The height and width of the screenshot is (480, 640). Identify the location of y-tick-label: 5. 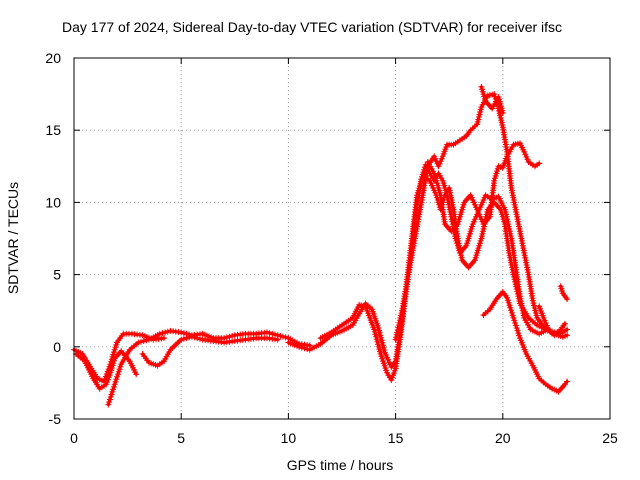
(57, 275).